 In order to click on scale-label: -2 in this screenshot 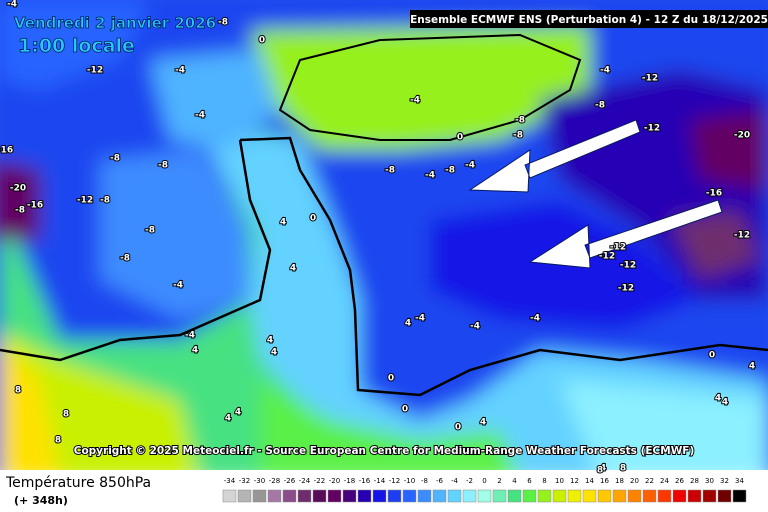, I will do `click(469, 481)`.